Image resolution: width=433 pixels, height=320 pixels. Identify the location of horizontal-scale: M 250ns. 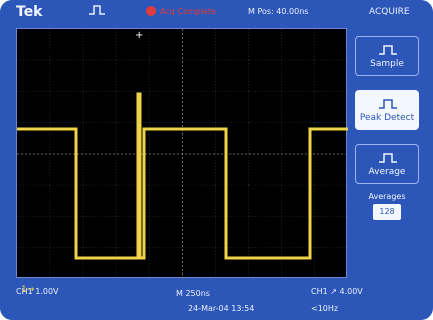
(193, 293).